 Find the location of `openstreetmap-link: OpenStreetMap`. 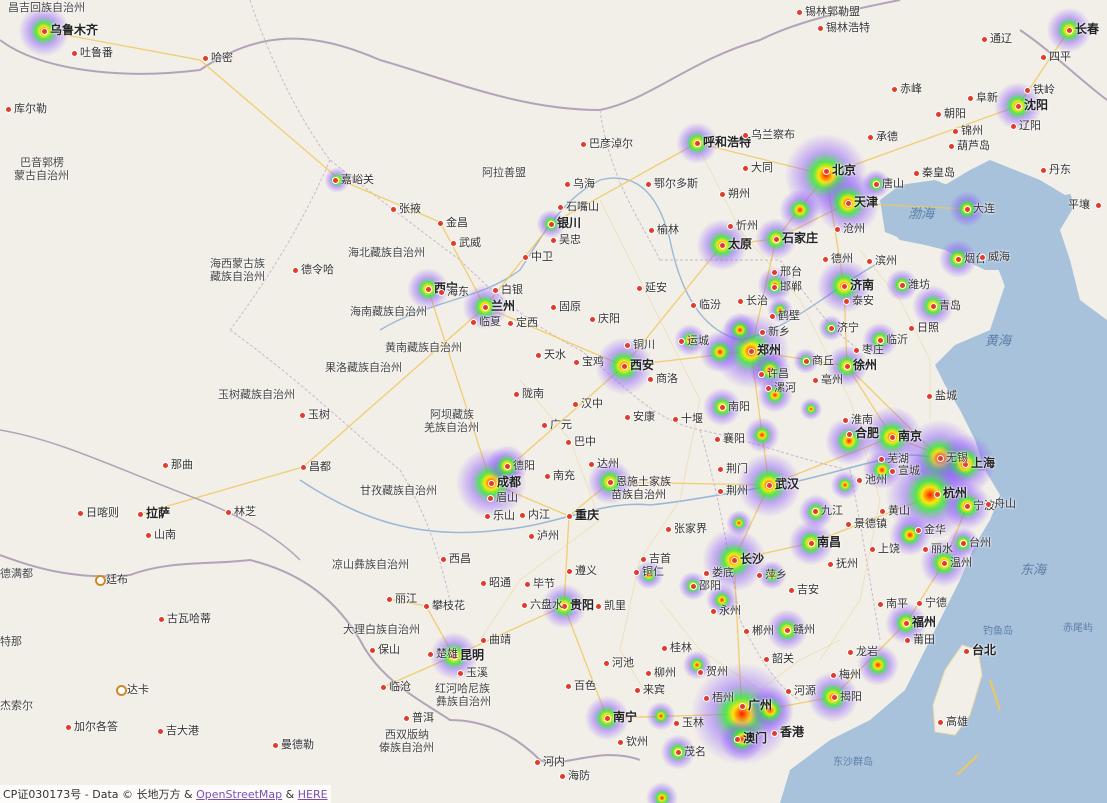

openstreetmap-link: OpenStreetMap is located at coordinates (239, 794).